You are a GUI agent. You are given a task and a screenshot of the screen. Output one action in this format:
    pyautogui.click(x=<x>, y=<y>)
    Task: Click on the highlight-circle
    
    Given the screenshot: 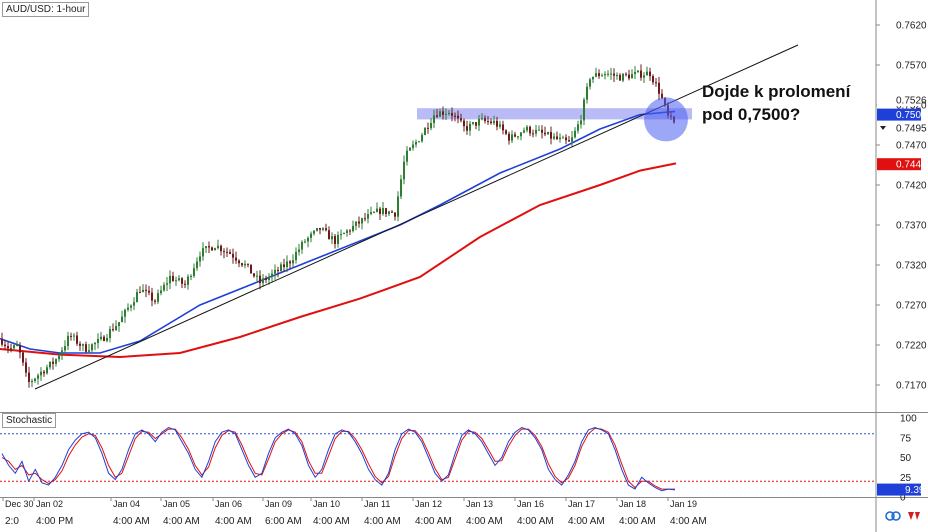 What is the action you would take?
    pyautogui.click(x=666, y=119)
    